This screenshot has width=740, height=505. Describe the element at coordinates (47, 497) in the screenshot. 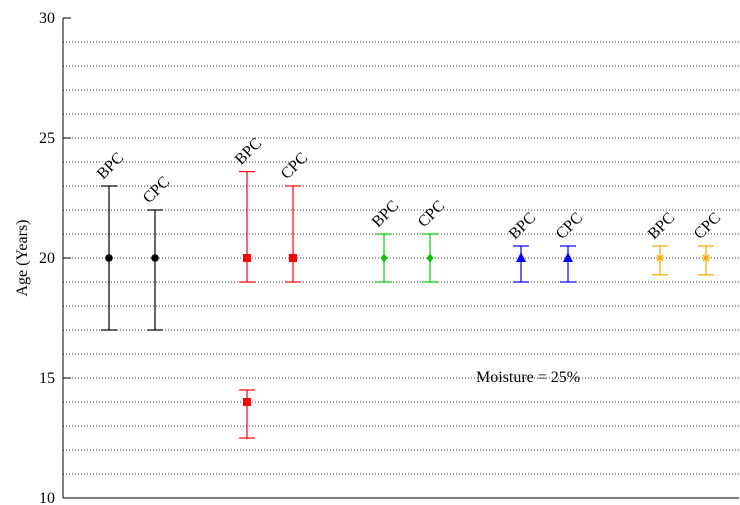

I see `y-tick-label-10: 10` at that location.